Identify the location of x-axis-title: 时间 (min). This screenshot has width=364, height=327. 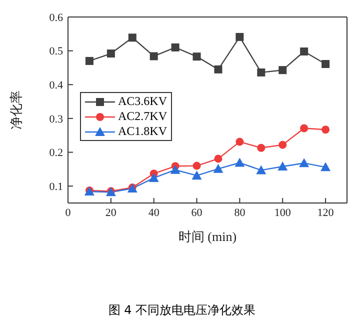
(207, 236).